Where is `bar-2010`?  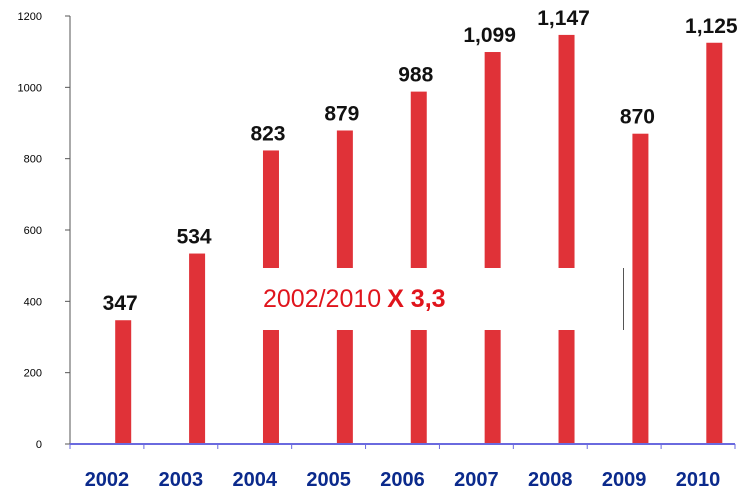
bar-2010 is located at coordinates (714, 243).